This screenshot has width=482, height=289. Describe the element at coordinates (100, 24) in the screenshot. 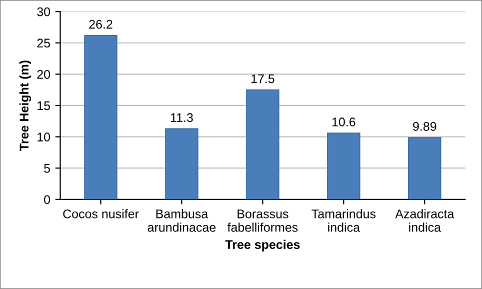

I see `data-label: 26.2` at that location.